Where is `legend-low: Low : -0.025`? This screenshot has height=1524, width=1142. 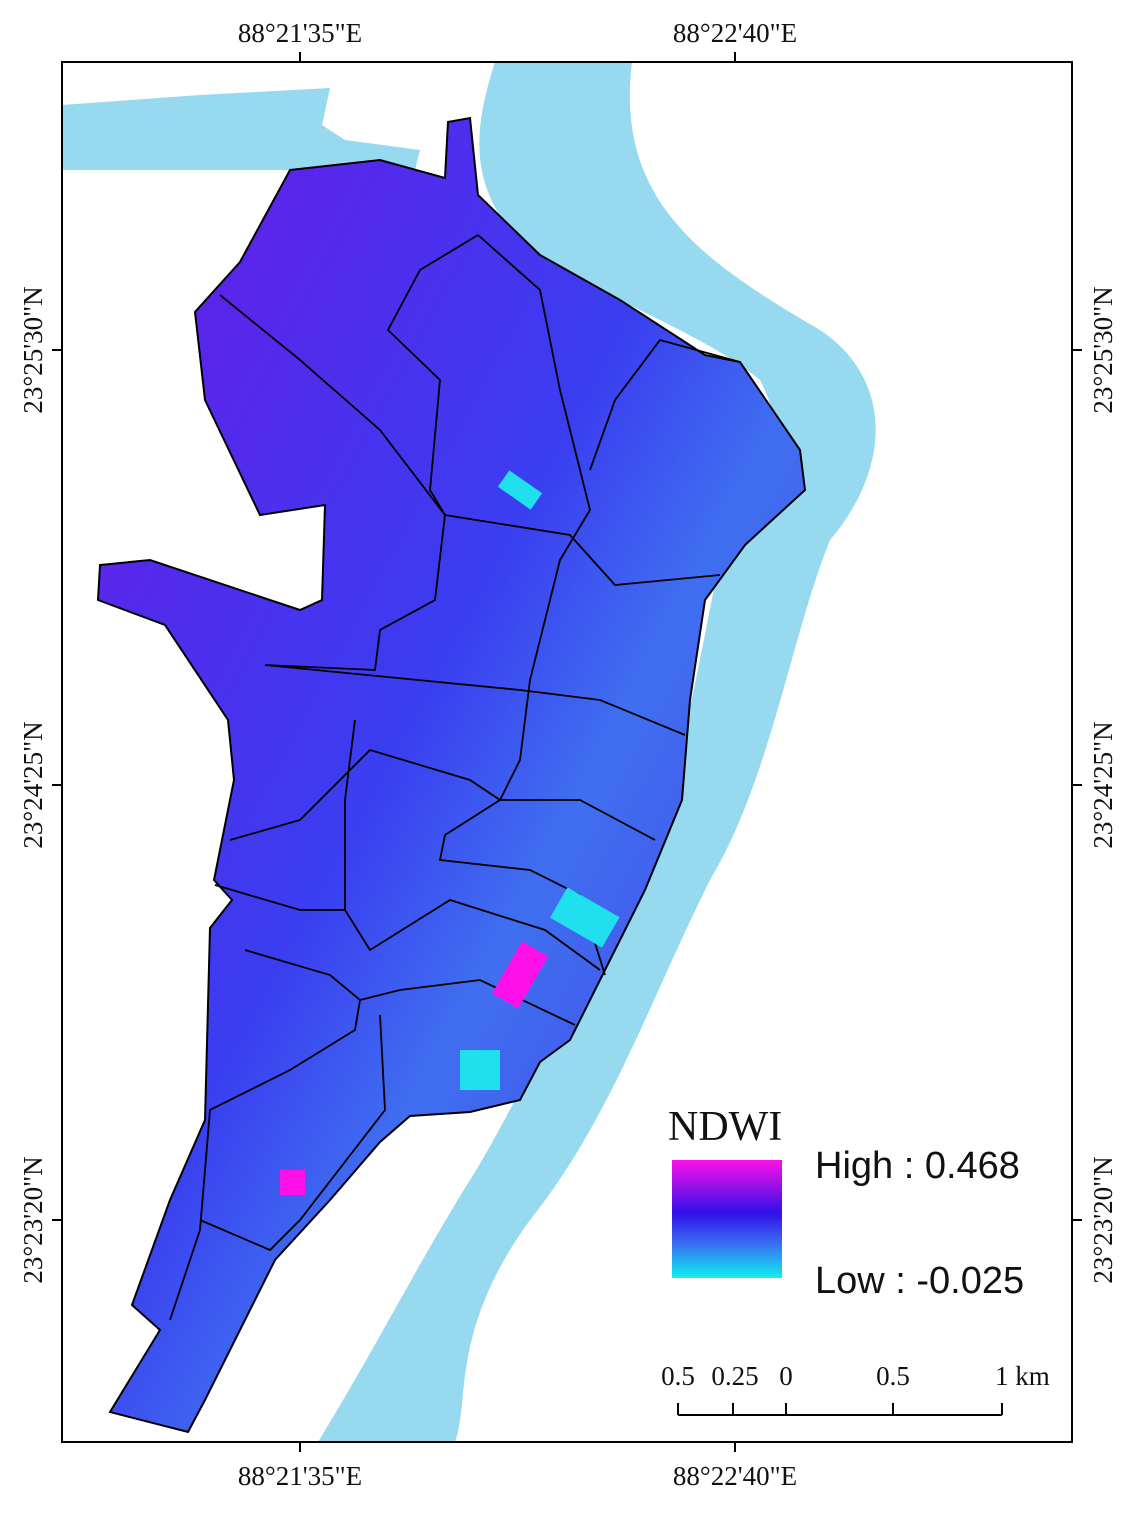
legend-low: Low : -0.025 is located at coordinates (919, 1281).